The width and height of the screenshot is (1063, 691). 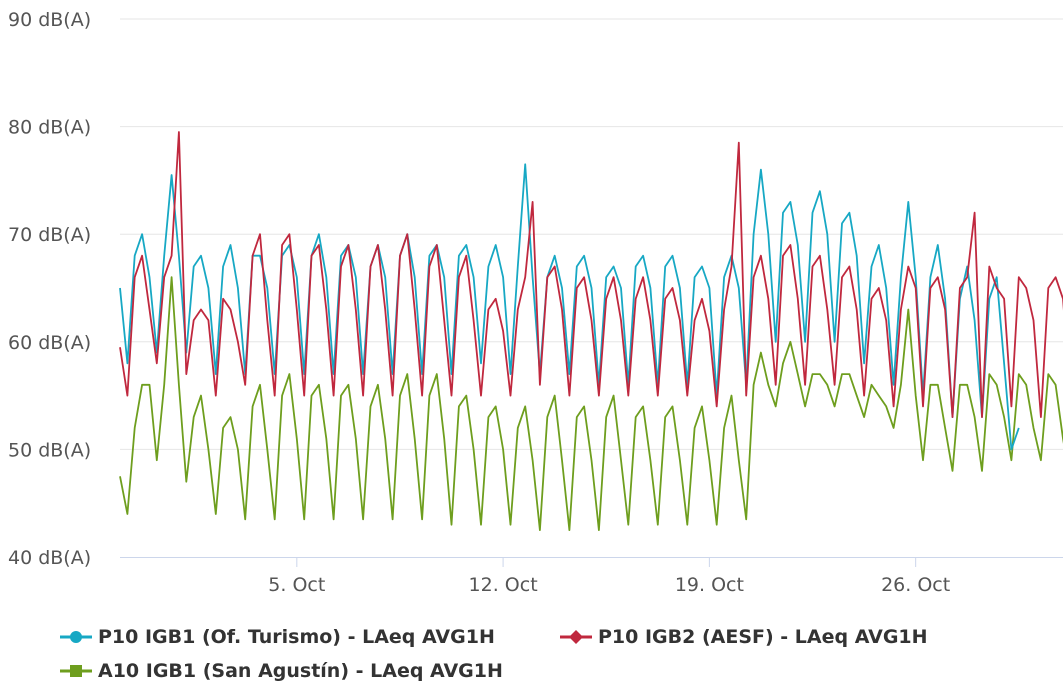 I want to click on x-tick-label: 19. Oct, so click(x=709, y=585).